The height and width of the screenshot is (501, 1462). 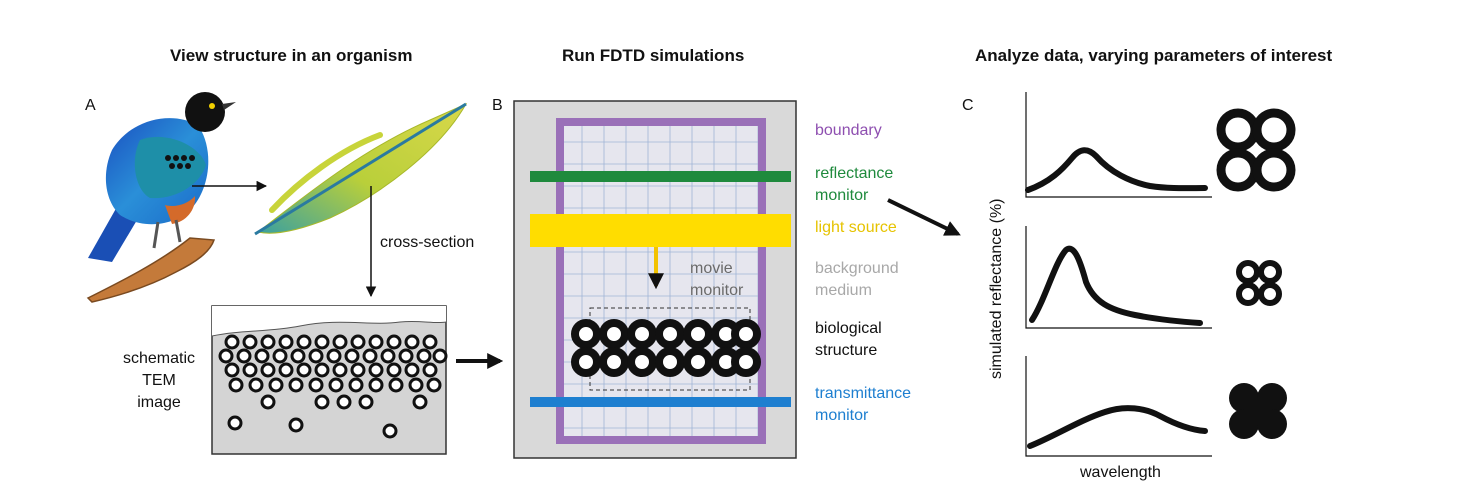 What do you see at coordinates (1258, 411) in the screenshot?
I see `shape-solid-discs` at bounding box center [1258, 411].